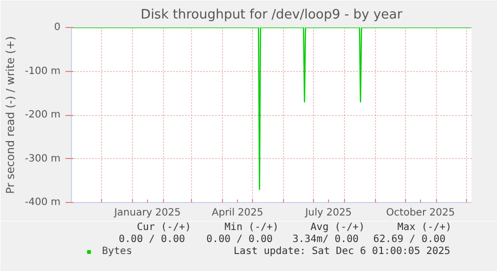 This screenshot has height=275, width=497. Describe the element at coordinates (424, 227) in the screenshot. I see `text: Max (-/+)` at that location.